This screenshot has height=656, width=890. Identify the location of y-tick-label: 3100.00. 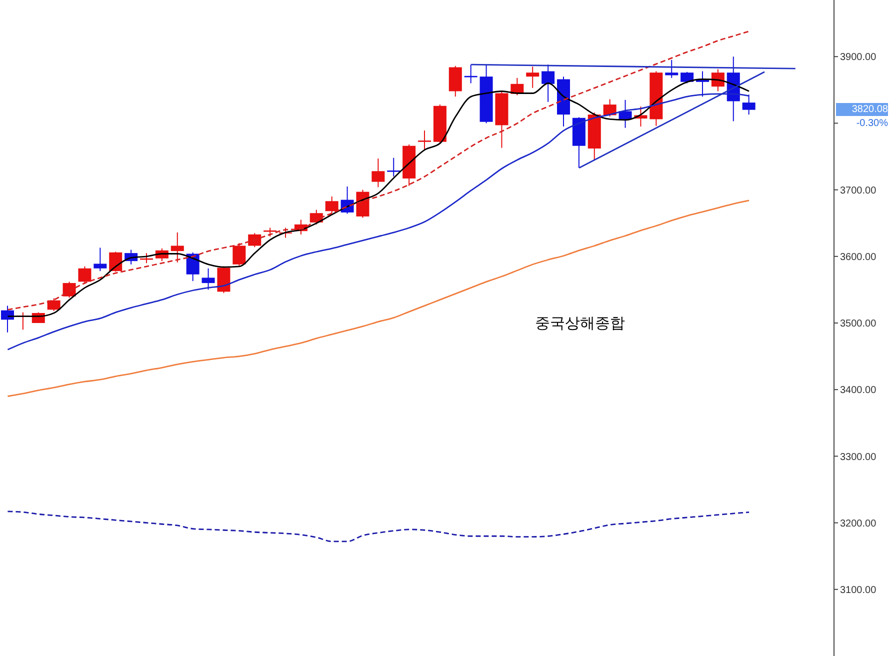
(858, 590).